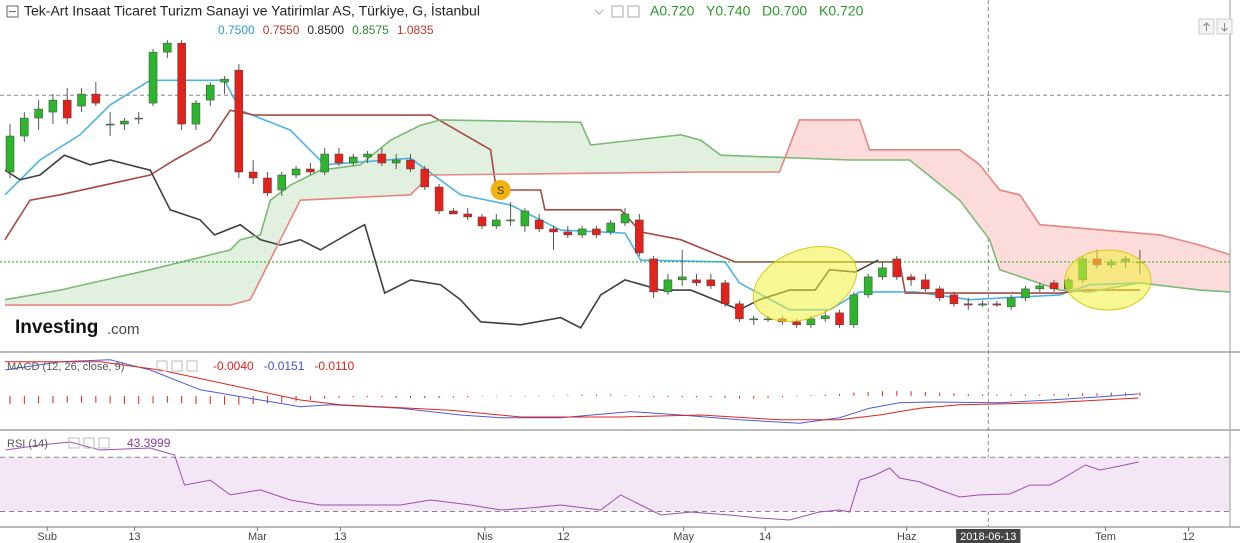  I want to click on legend-value: 0.7500, so click(236, 30).